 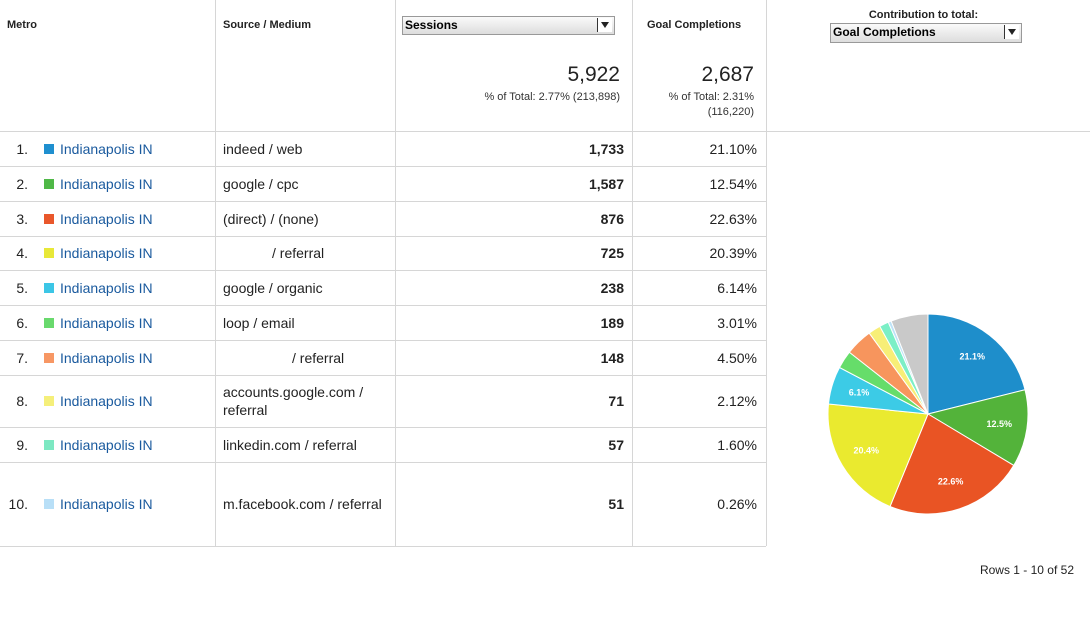 I want to click on sessions-select-text: Sessions, so click(x=431, y=25).